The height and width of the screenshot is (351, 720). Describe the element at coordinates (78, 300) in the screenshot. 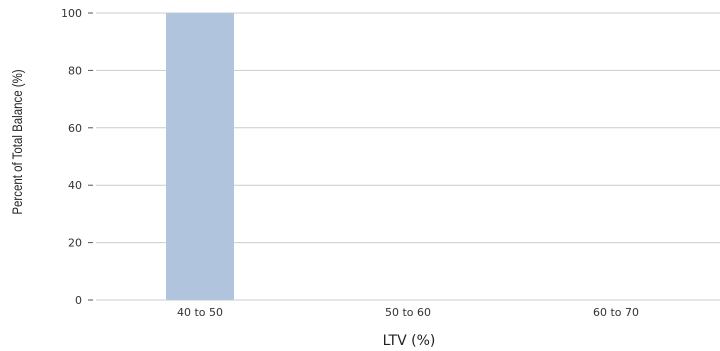

I see `y-tick-label-0: 0` at that location.